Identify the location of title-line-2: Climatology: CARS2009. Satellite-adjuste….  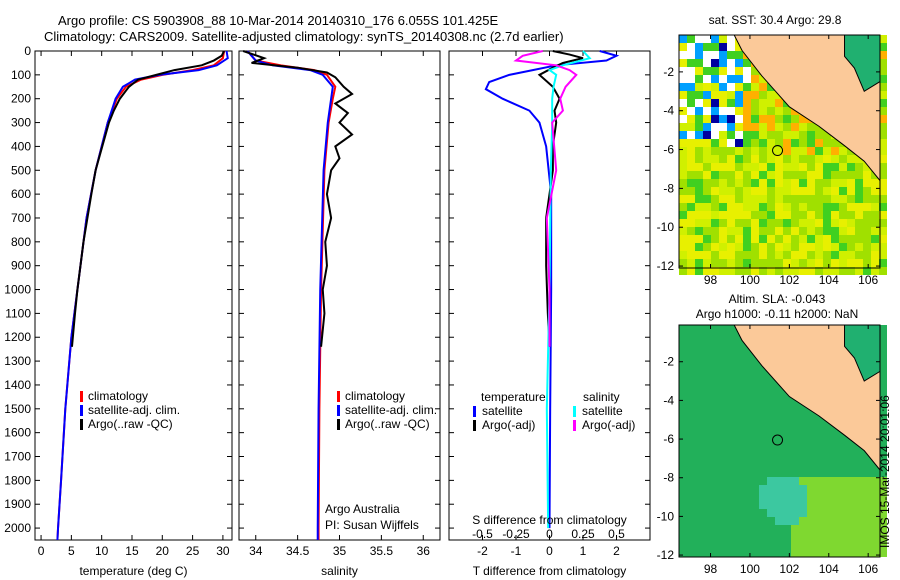
(304, 36).